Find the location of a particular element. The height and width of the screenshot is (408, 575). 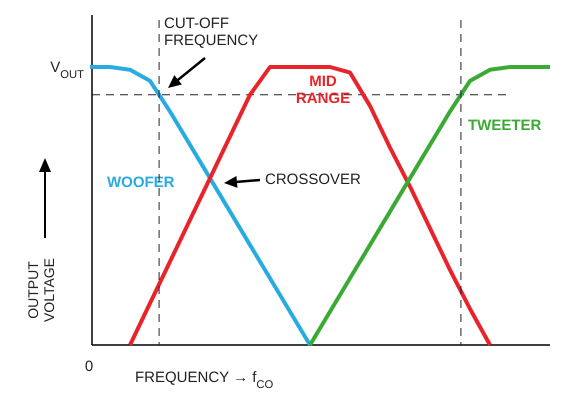

text: CUT-OFF FREQUENCY is located at coordinates (211, 32).